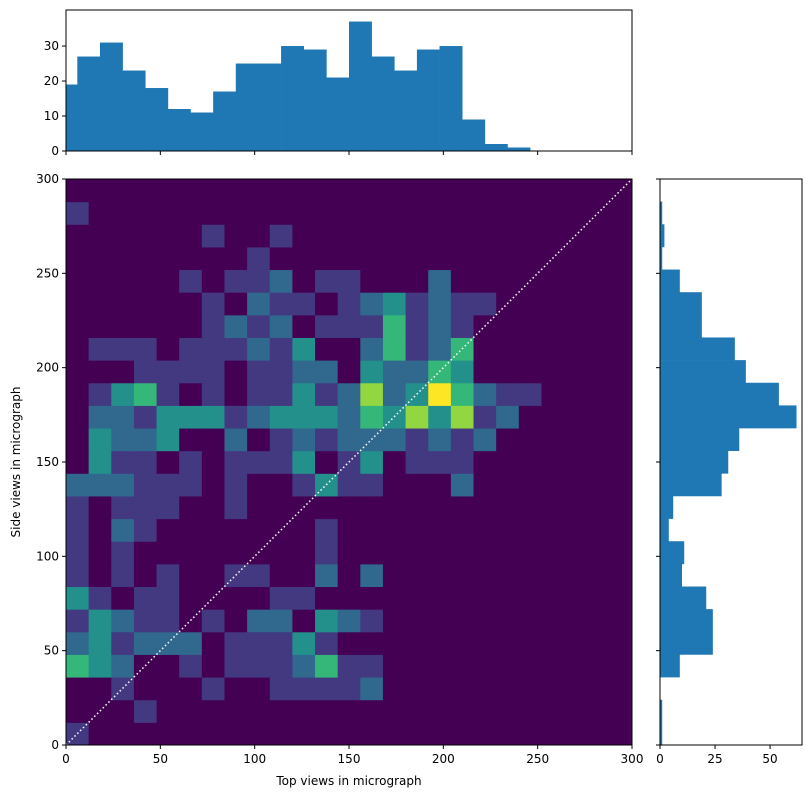  I want to click on x-tick-label: 25, so click(714, 759).